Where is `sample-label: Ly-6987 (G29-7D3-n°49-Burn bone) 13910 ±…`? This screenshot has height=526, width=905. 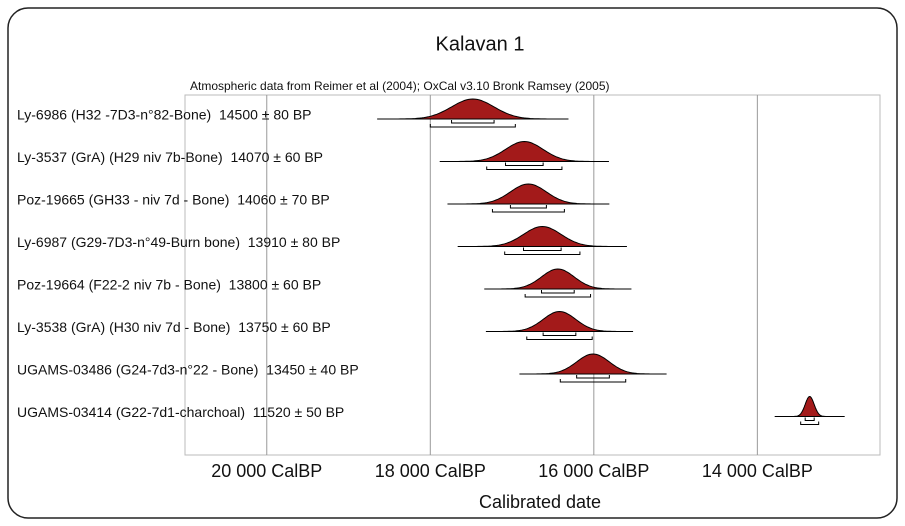 sample-label: Ly-6987 (G29-7D3-n°49-Burn bone) 13910 ±… is located at coordinates (178, 242).